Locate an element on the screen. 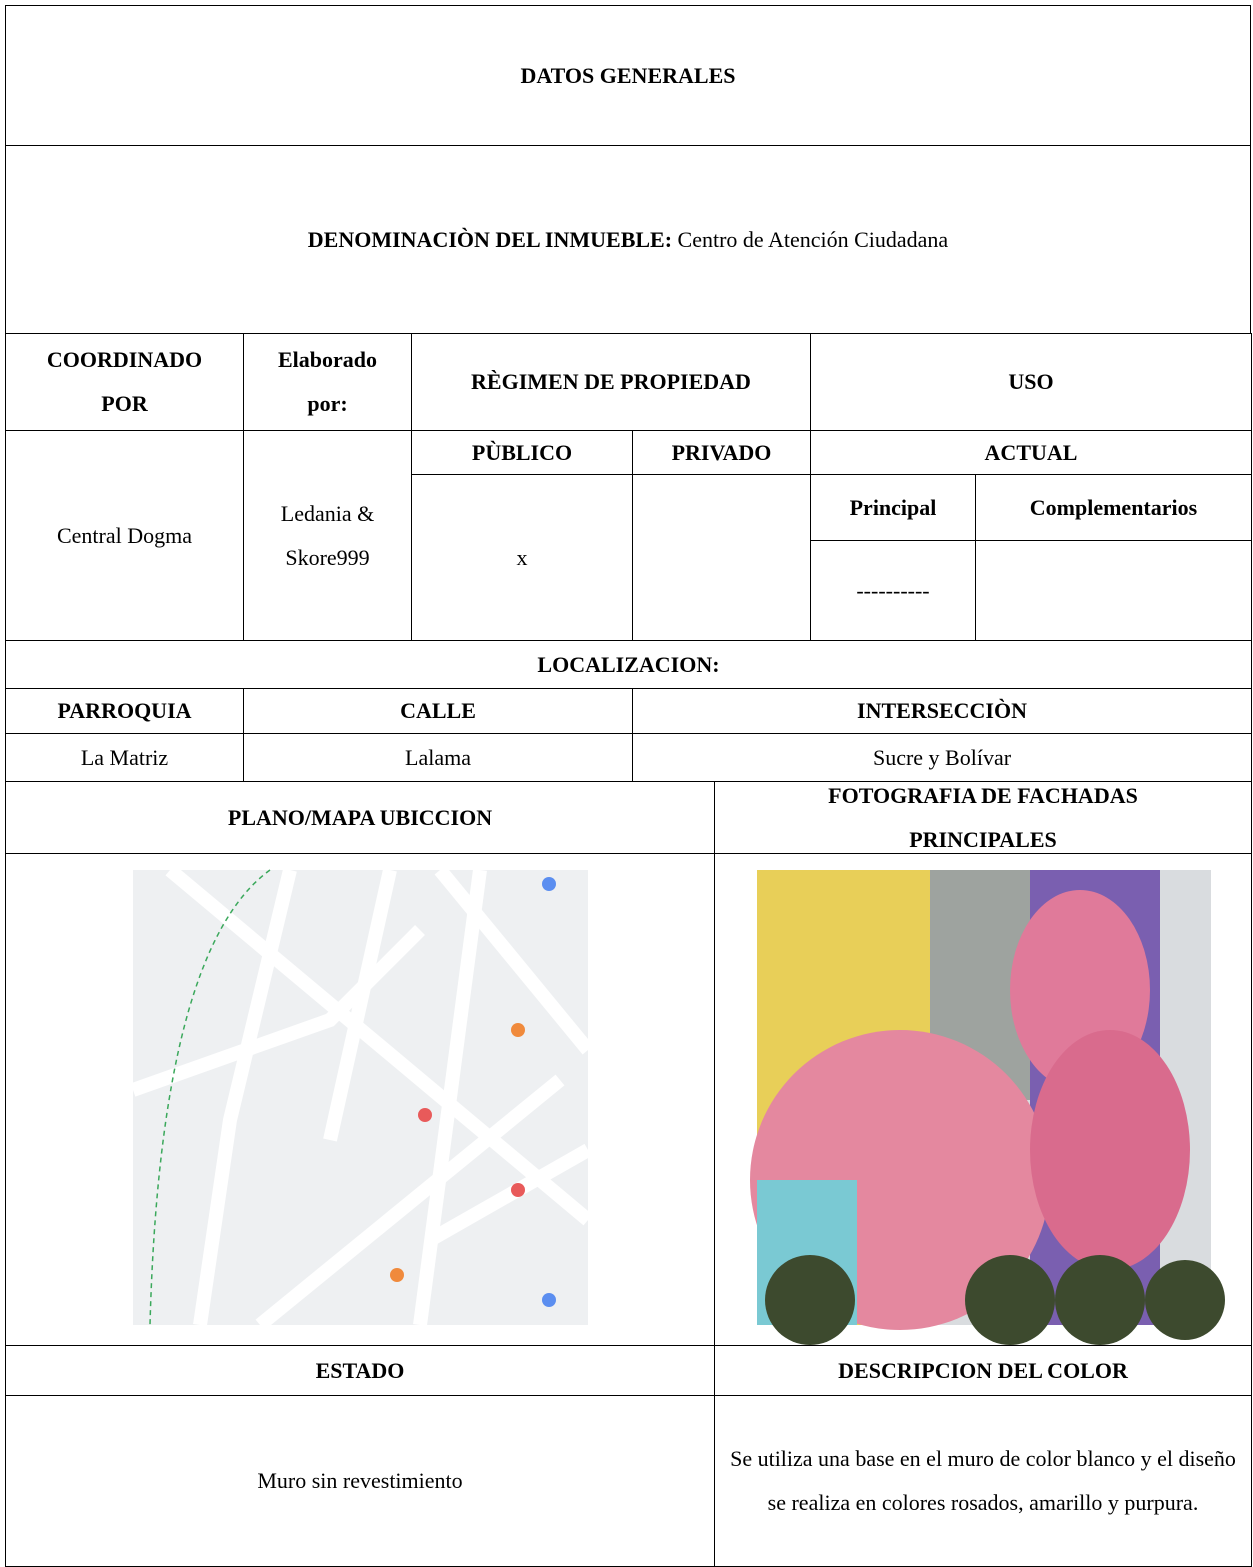  intersection-header: INTERSECCIÒN is located at coordinates (942, 710).